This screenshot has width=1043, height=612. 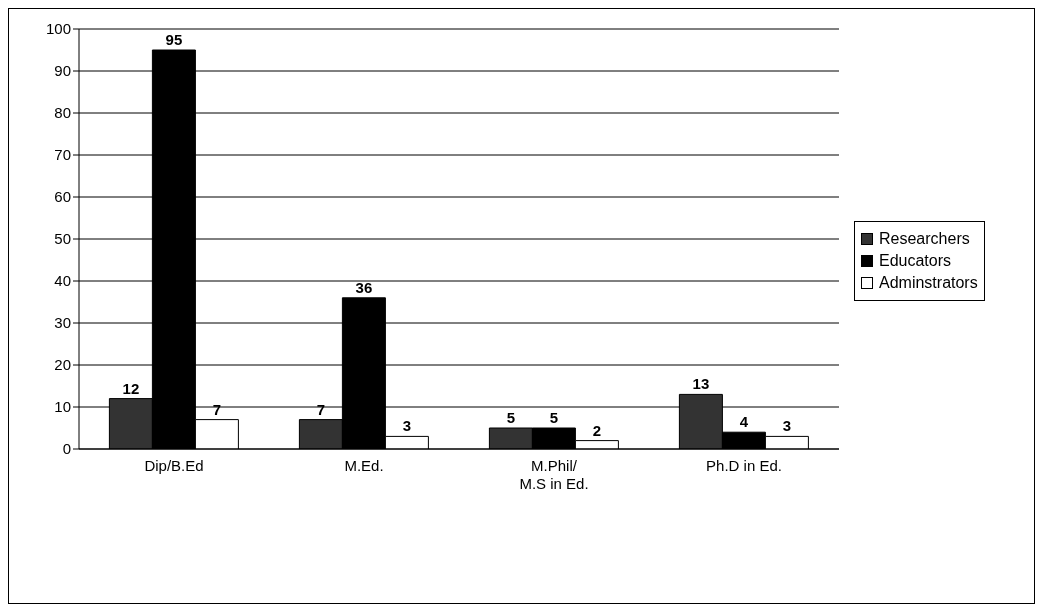 I want to click on y-tick-label: 0, so click(x=66, y=449).